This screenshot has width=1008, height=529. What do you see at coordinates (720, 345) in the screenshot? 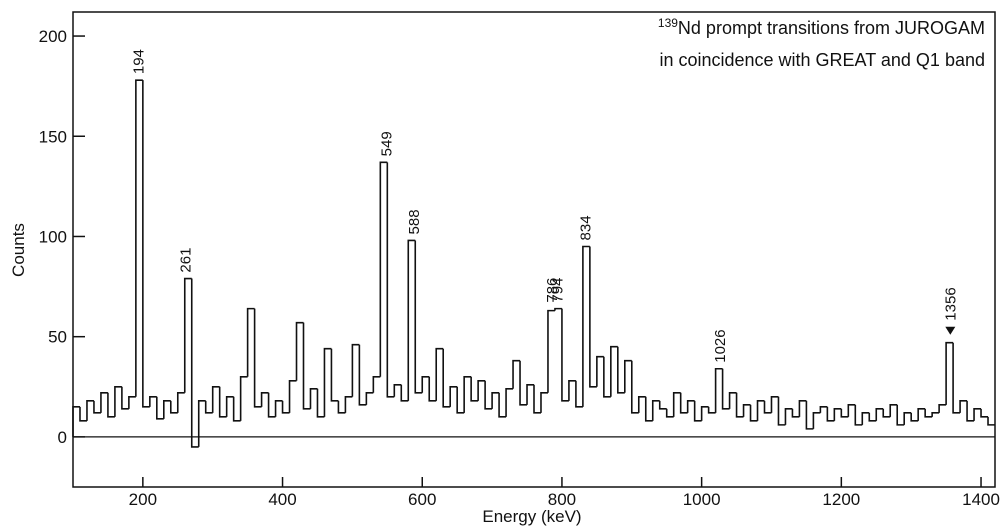
I see `peak-label: 1026` at bounding box center [720, 345].